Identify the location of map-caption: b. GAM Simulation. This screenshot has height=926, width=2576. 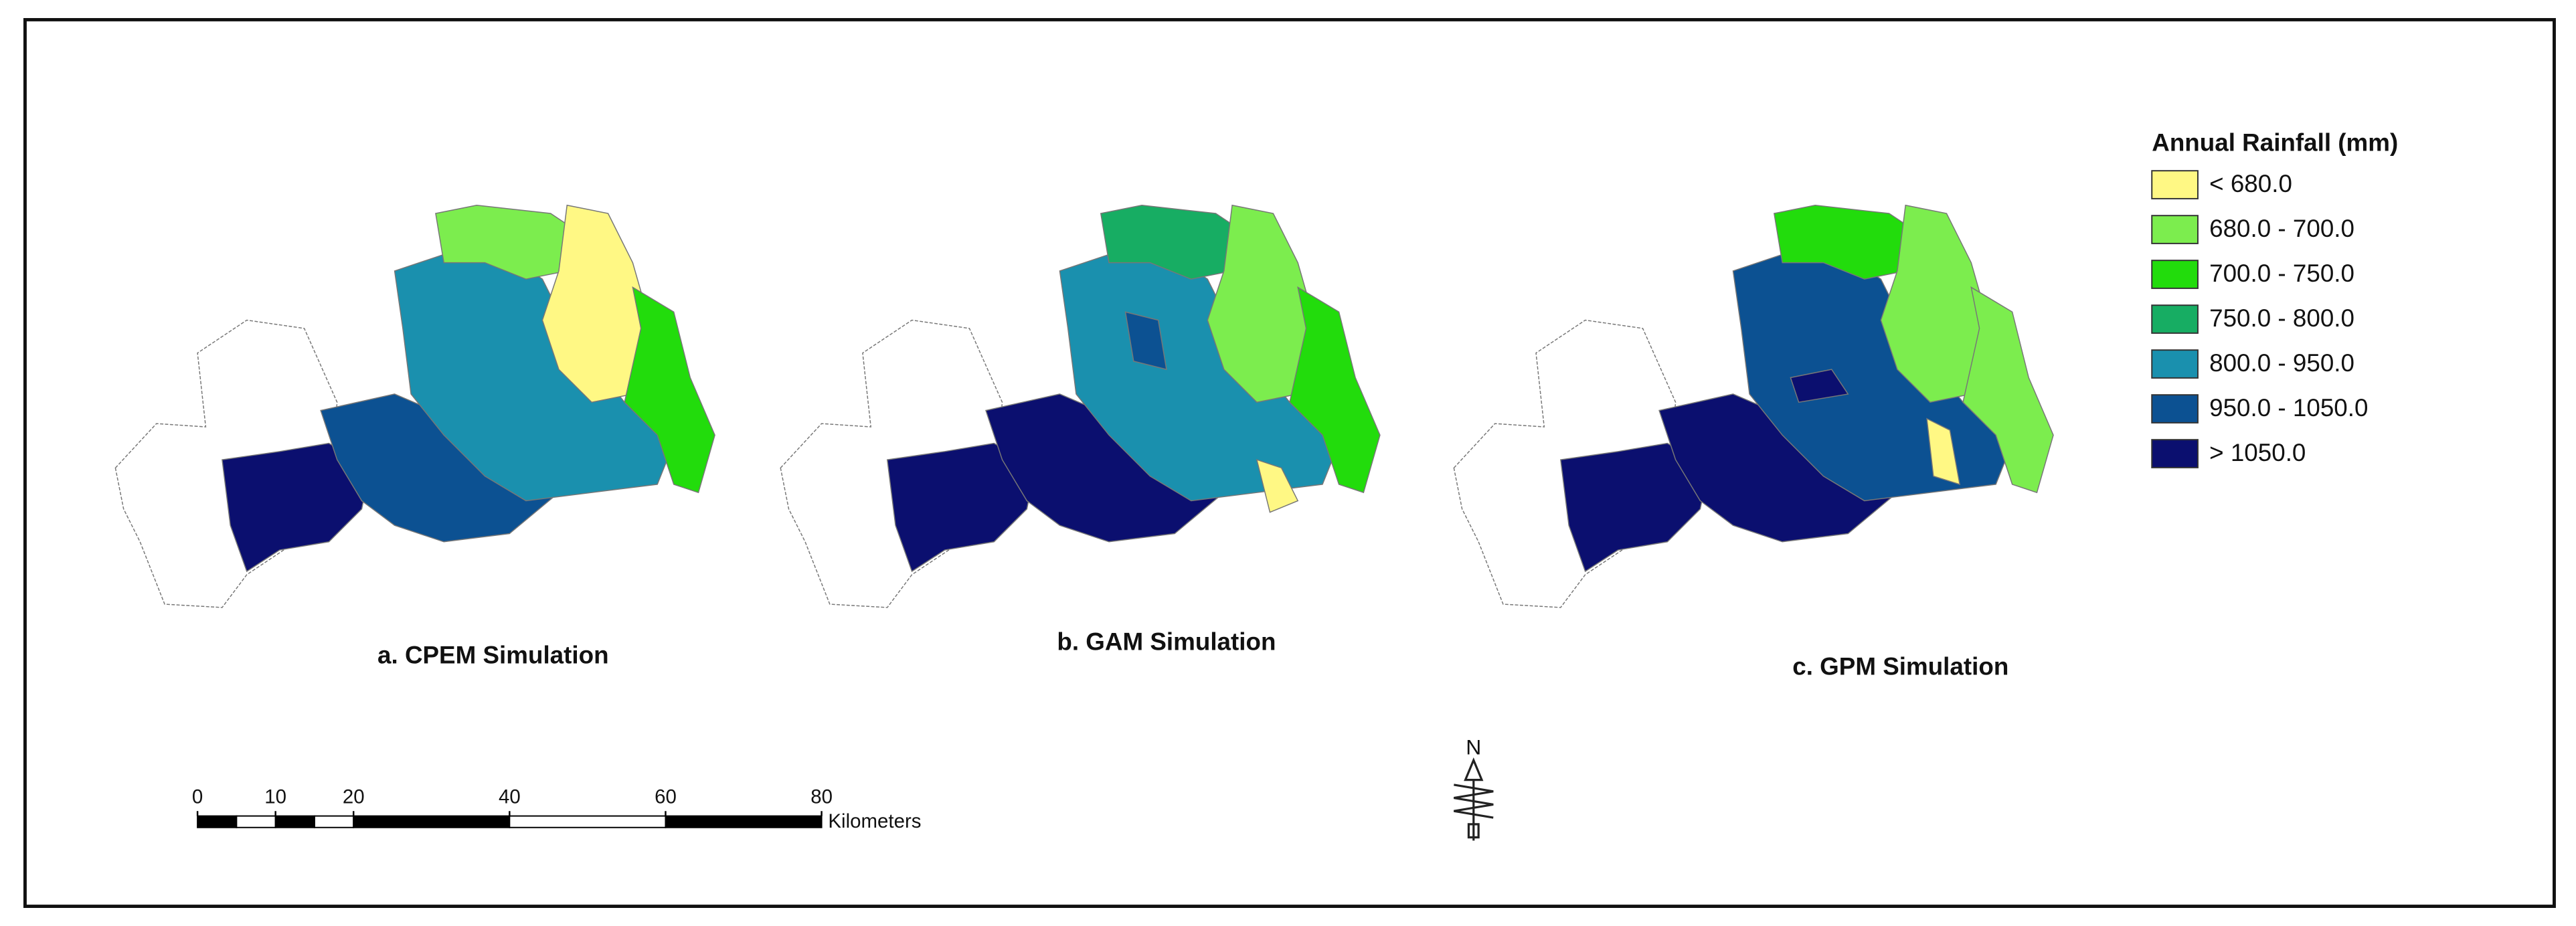
(1166, 642).